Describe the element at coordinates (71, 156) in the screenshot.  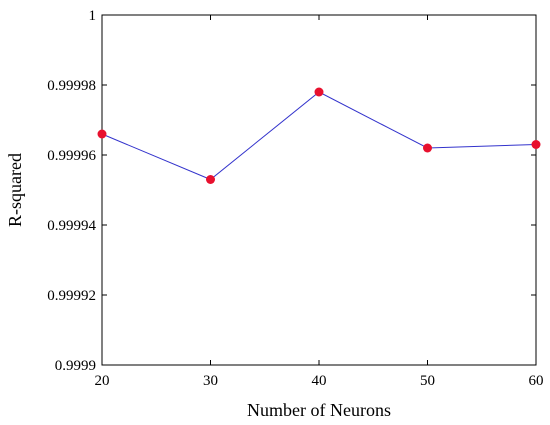
I see `y-tick-label: 0.99996` at that location.